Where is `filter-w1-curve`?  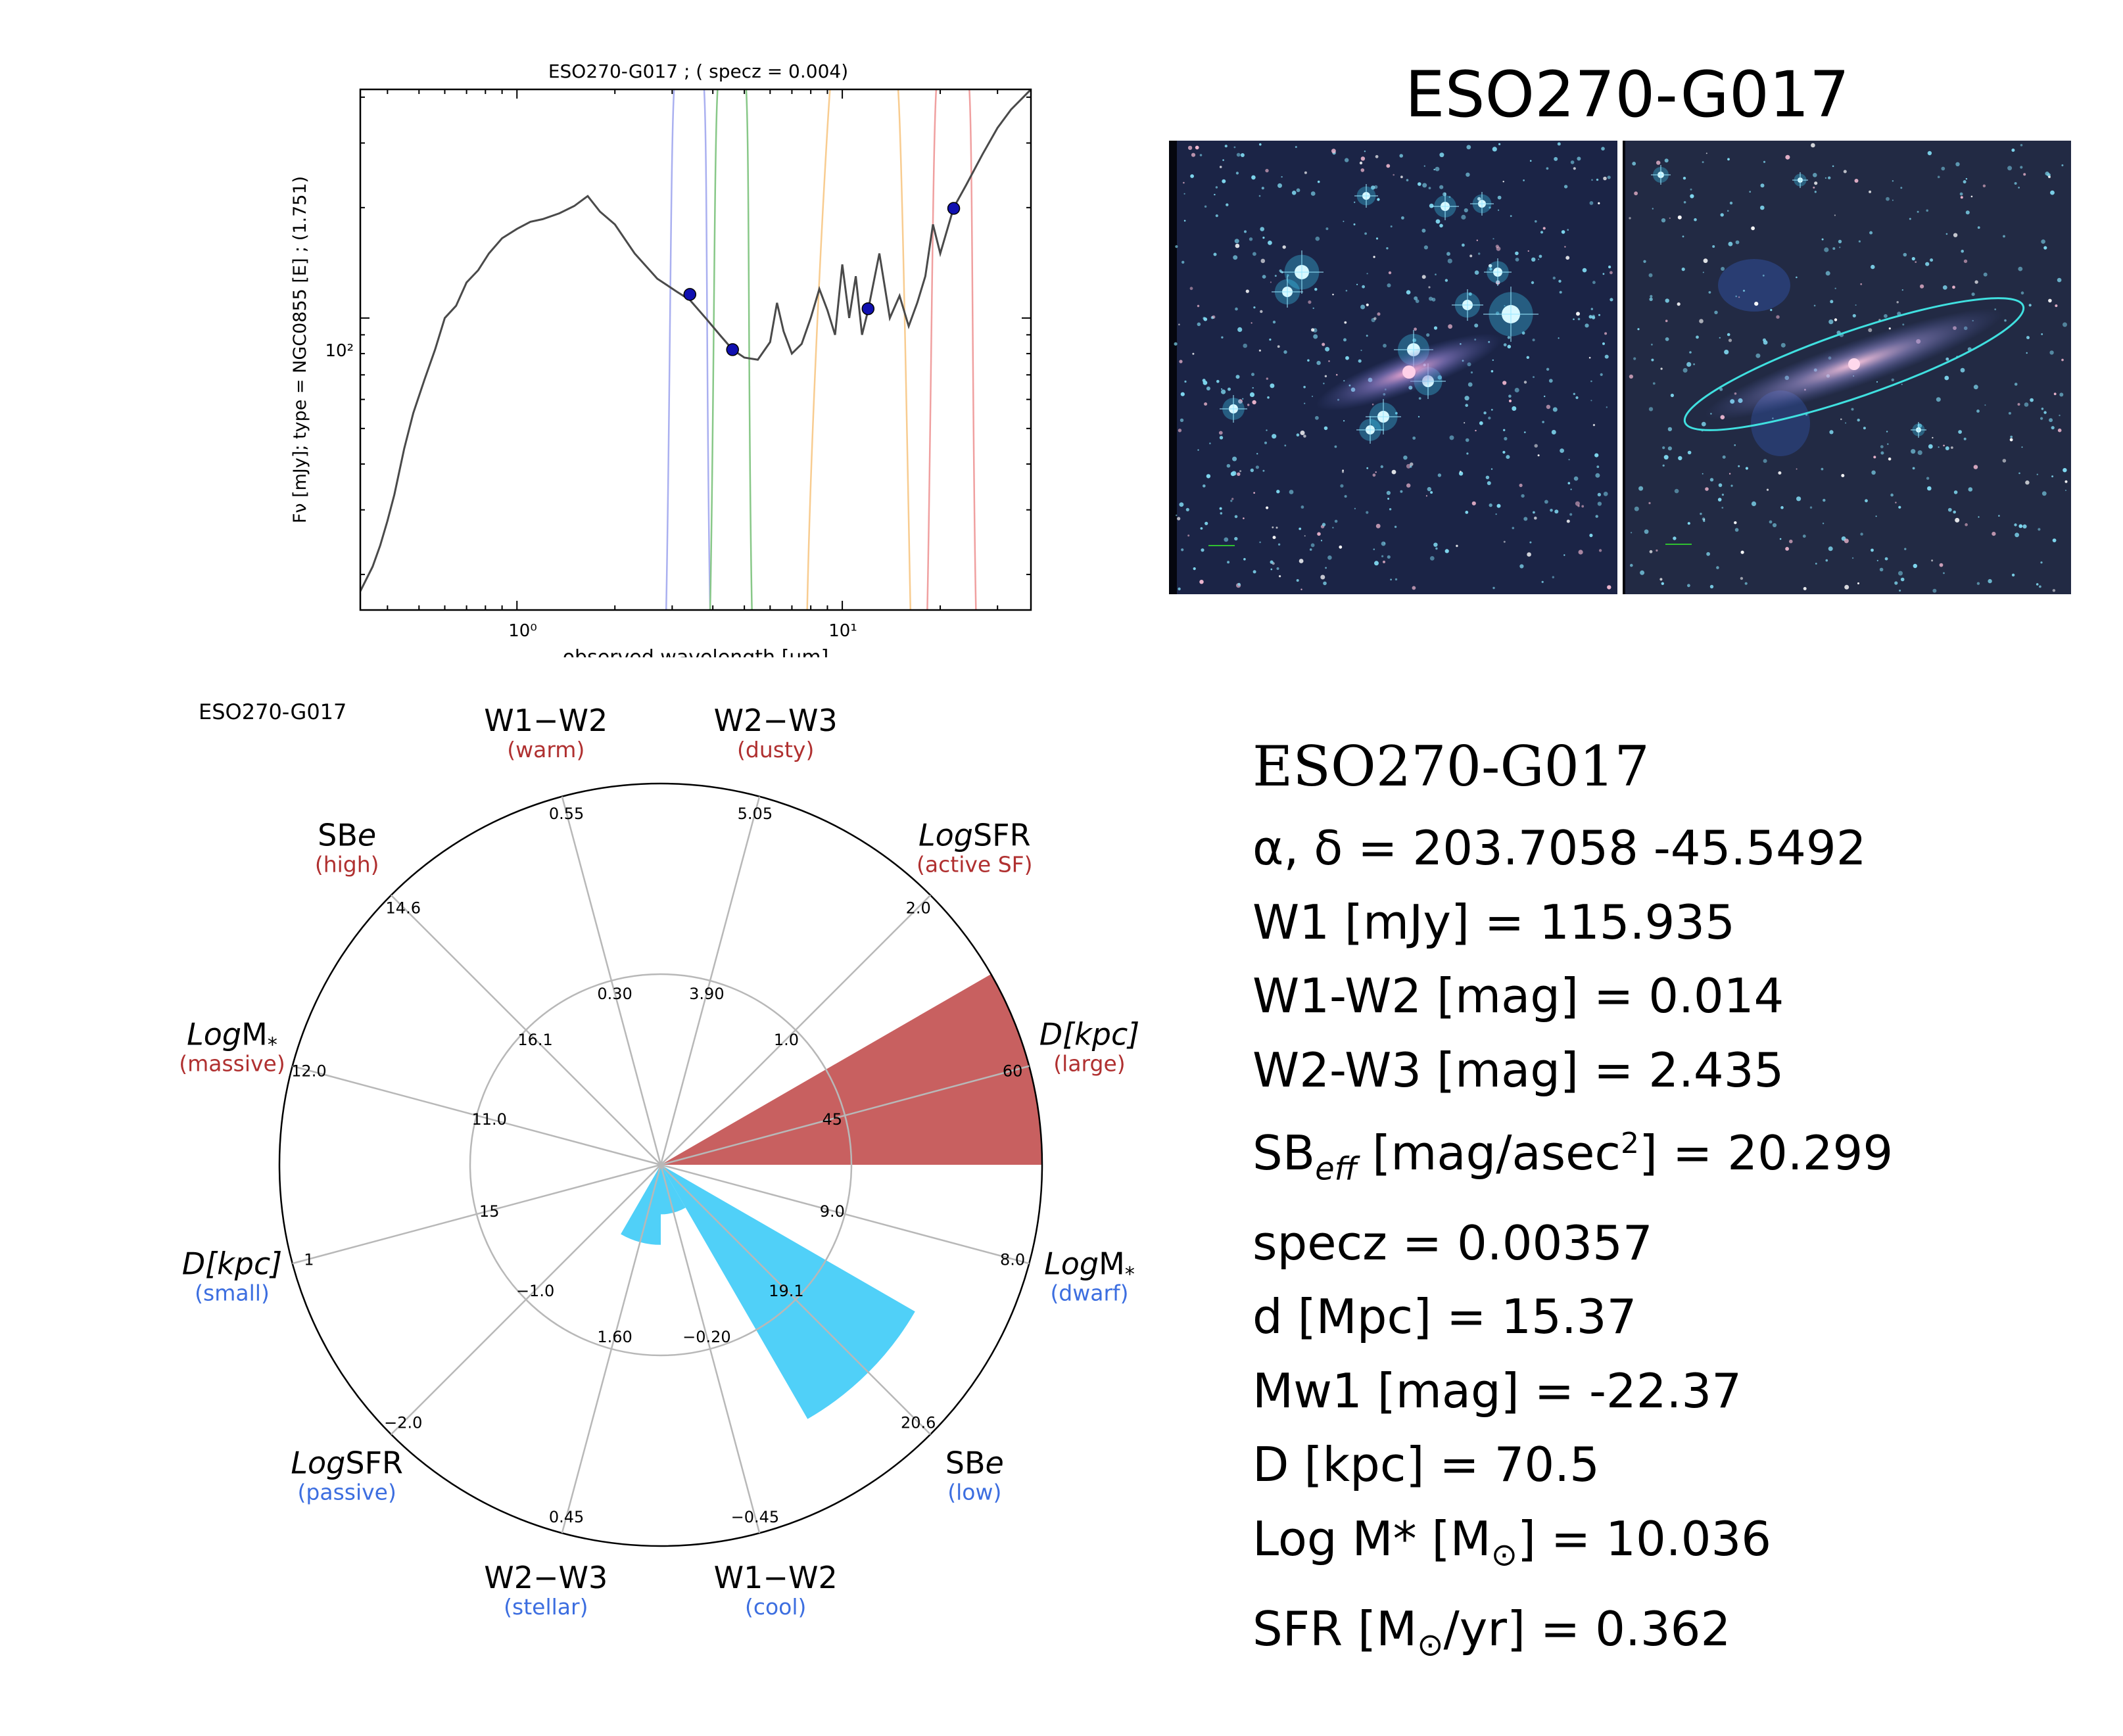
filter-w1-curve is located at coordinates (688, 350).